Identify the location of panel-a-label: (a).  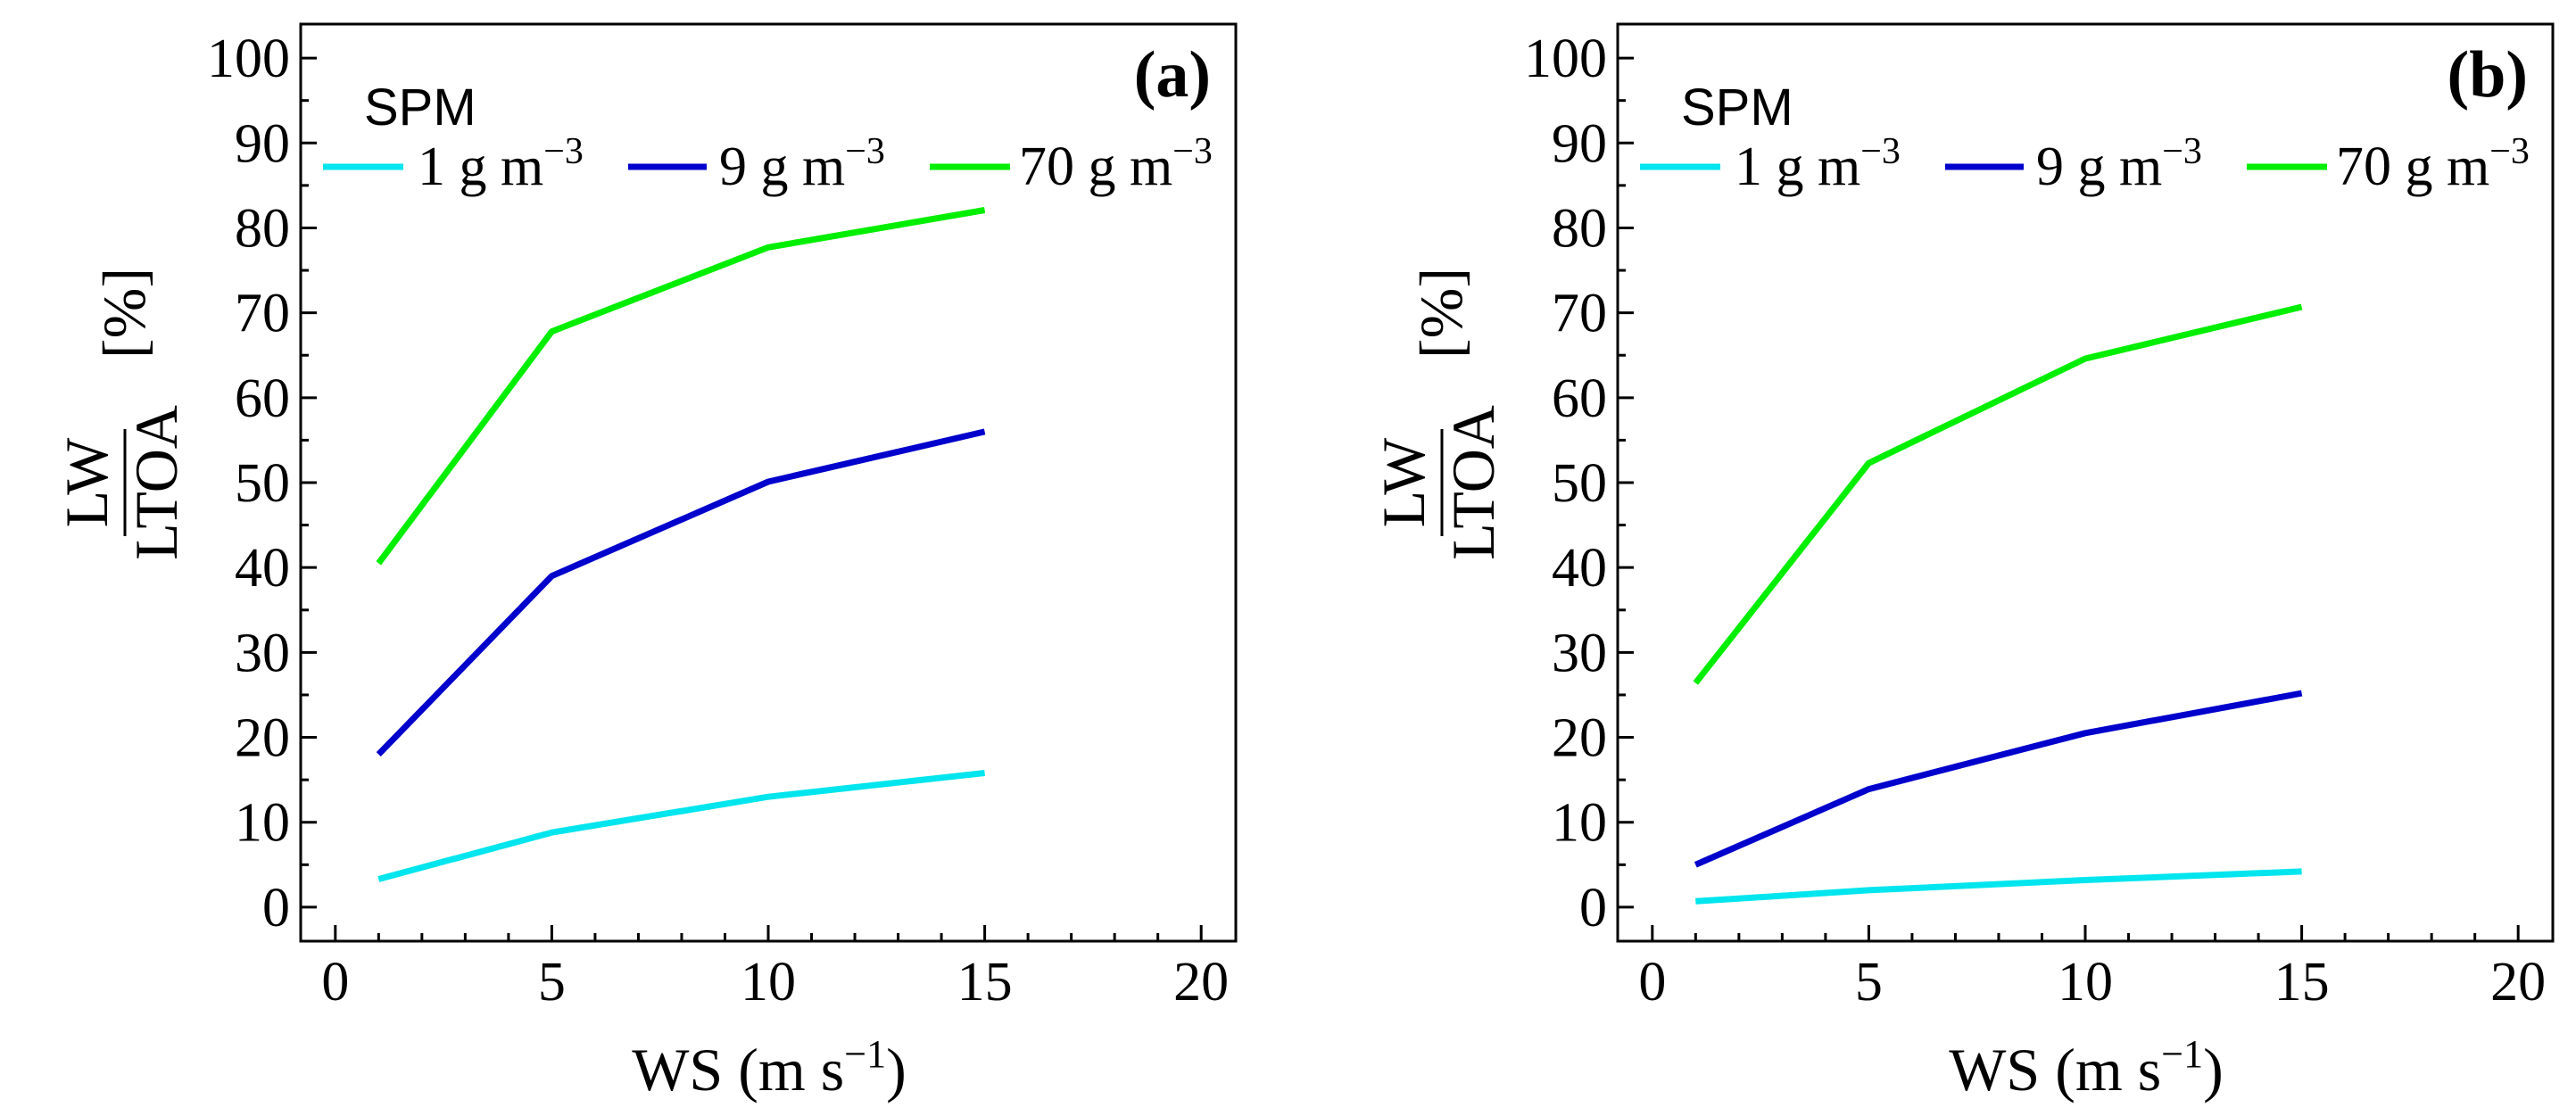
(1172, 75).